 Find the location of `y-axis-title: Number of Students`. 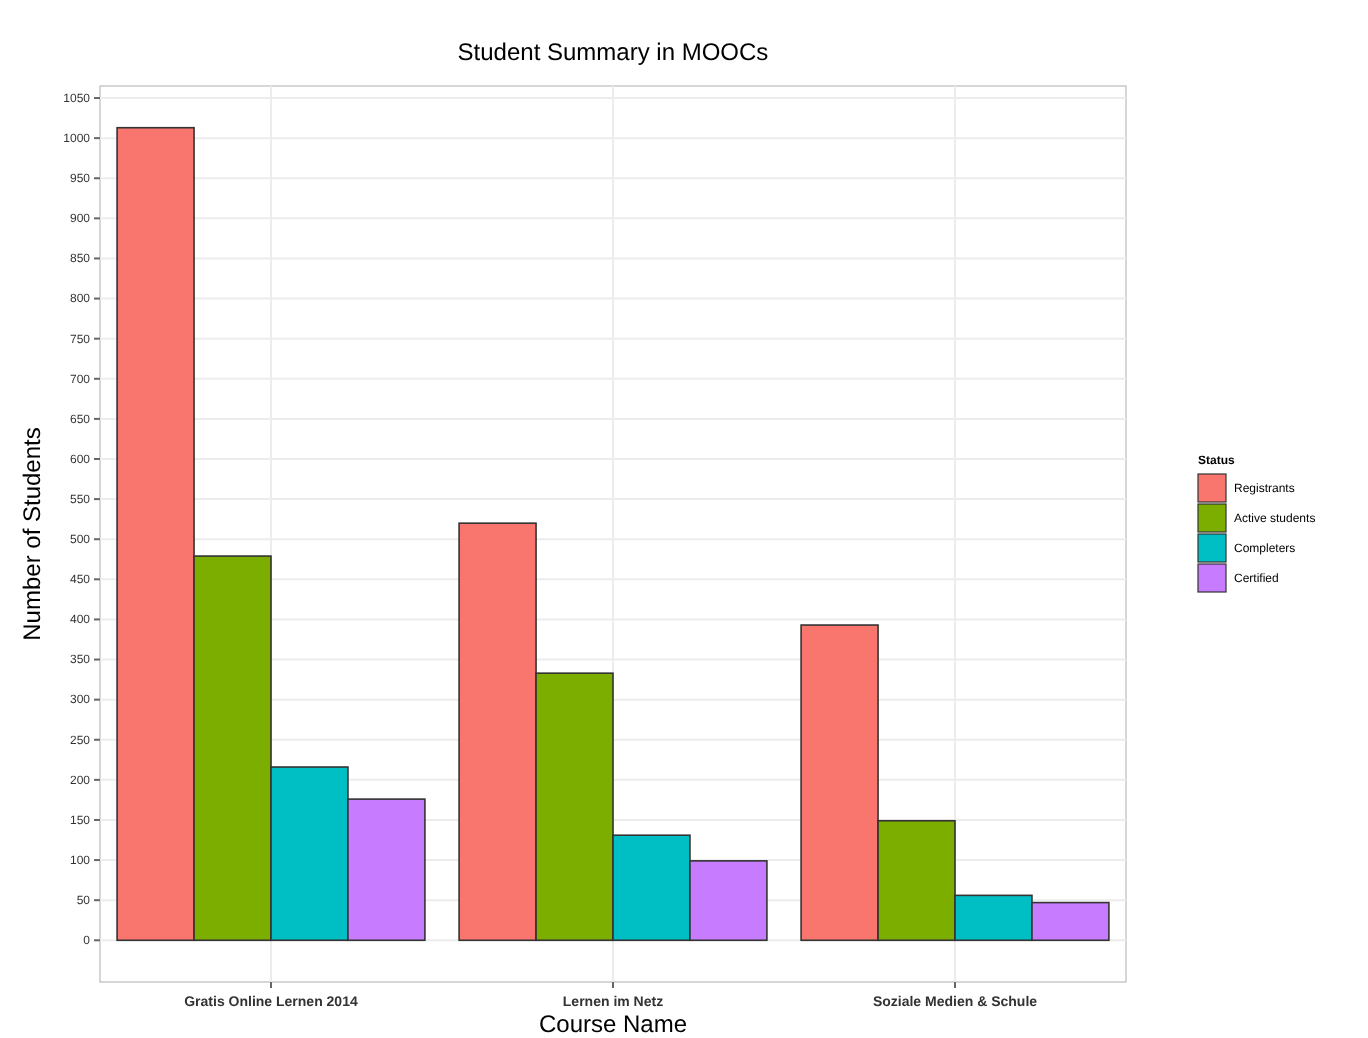

y-axis-title: Number of Students is located at coordinates (32, 534).